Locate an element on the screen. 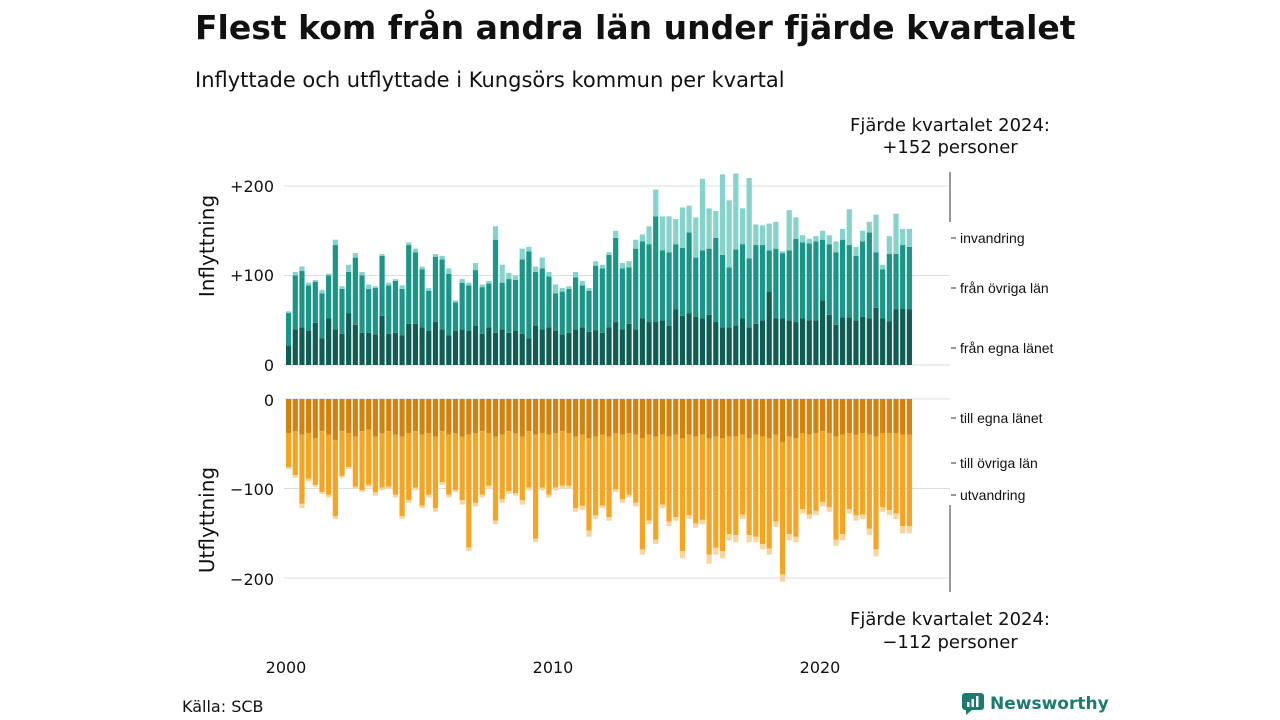 This screenshot has height=720, width=1280. annotation-top-line1: Fjärde kvartalet 2024: is located at coordinates (950, 125).